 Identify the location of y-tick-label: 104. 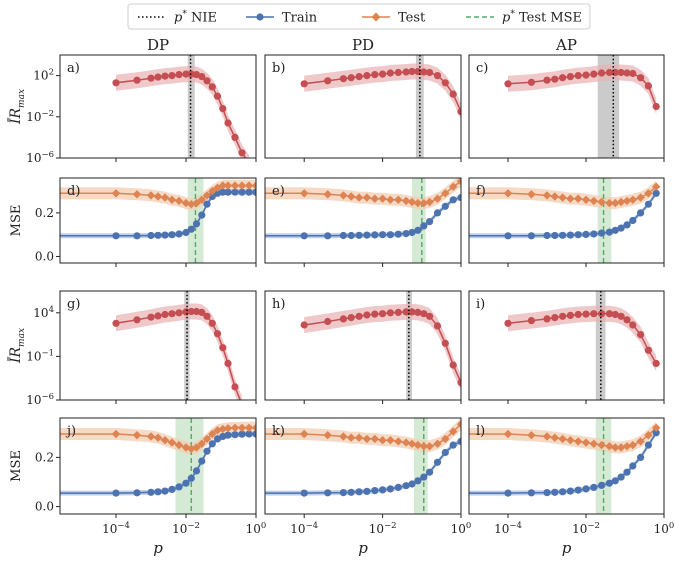
(43, 312).